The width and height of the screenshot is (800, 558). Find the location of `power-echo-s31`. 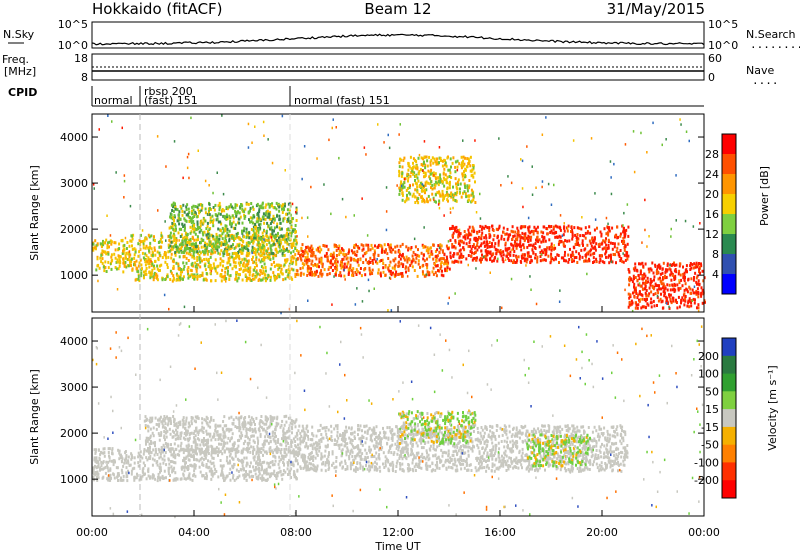

power-echo-s31 is located at coordinates (533, 195).